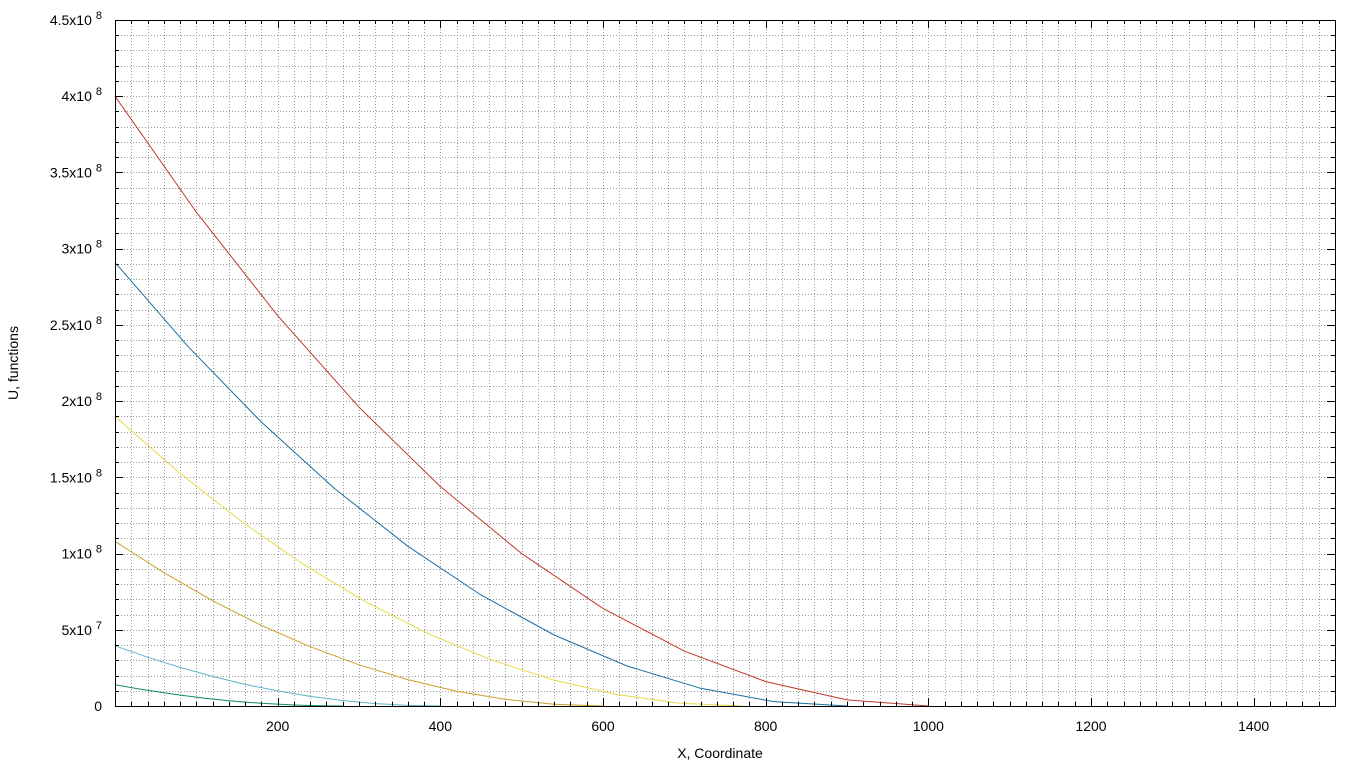 The height and width of the screenshot is (768, 1366). Describe the element at coordinates (76, 19) in the screenshot. I see `y-tick-label: 4.5x10 8` at that location.